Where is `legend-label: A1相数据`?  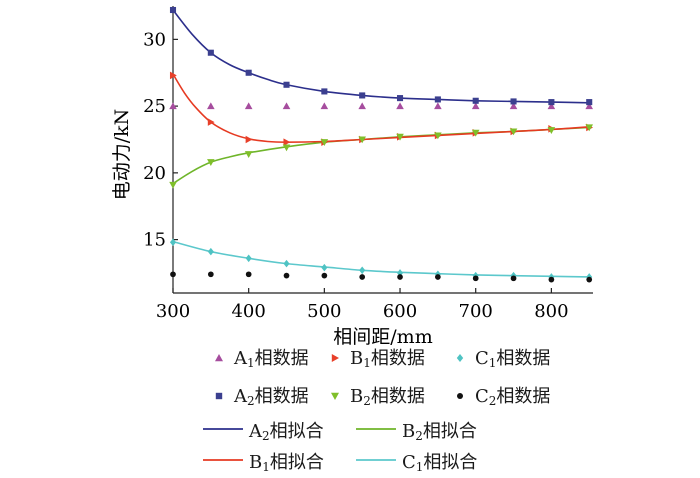
legend-label: A1相数据 is located at coordinates (271, 359).